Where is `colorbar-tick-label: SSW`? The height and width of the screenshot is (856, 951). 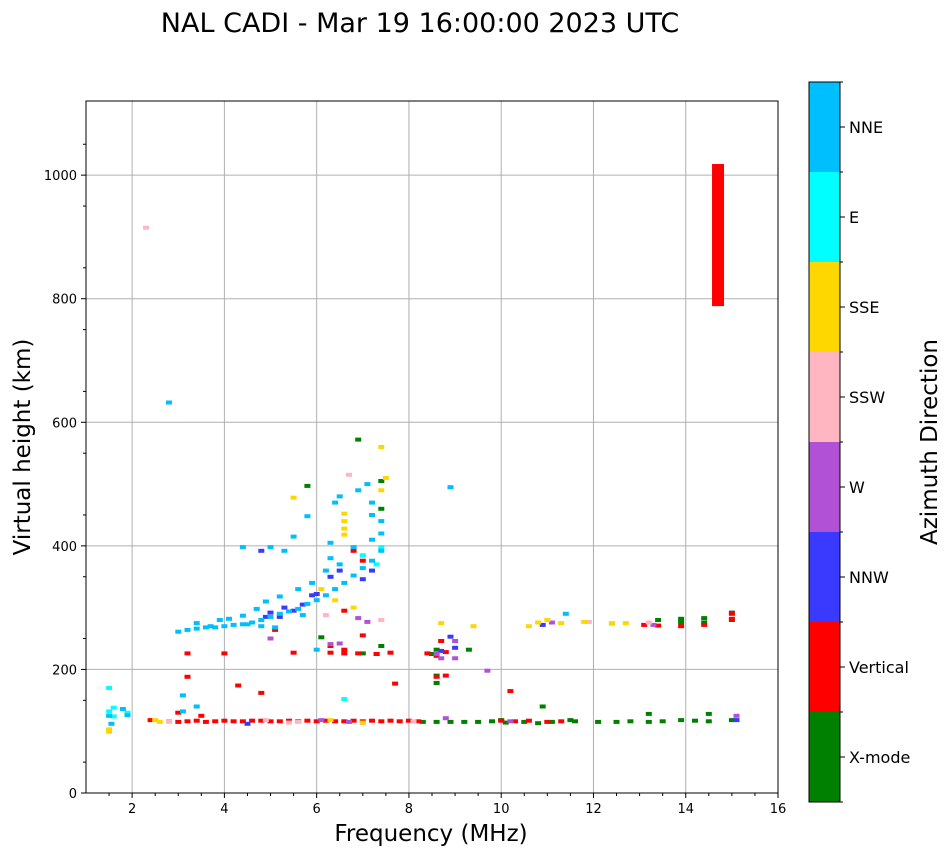
colorbar-tick-label: SSW is located at coordinates (867, 397).